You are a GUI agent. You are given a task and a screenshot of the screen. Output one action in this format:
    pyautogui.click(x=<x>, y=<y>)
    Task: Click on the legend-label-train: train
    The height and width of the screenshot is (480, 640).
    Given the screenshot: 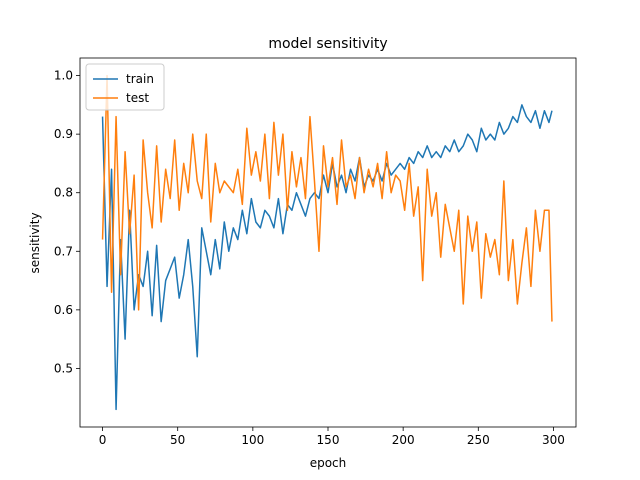 What is the action you would take?
    pyautogui.click(x=140, y=79)
    